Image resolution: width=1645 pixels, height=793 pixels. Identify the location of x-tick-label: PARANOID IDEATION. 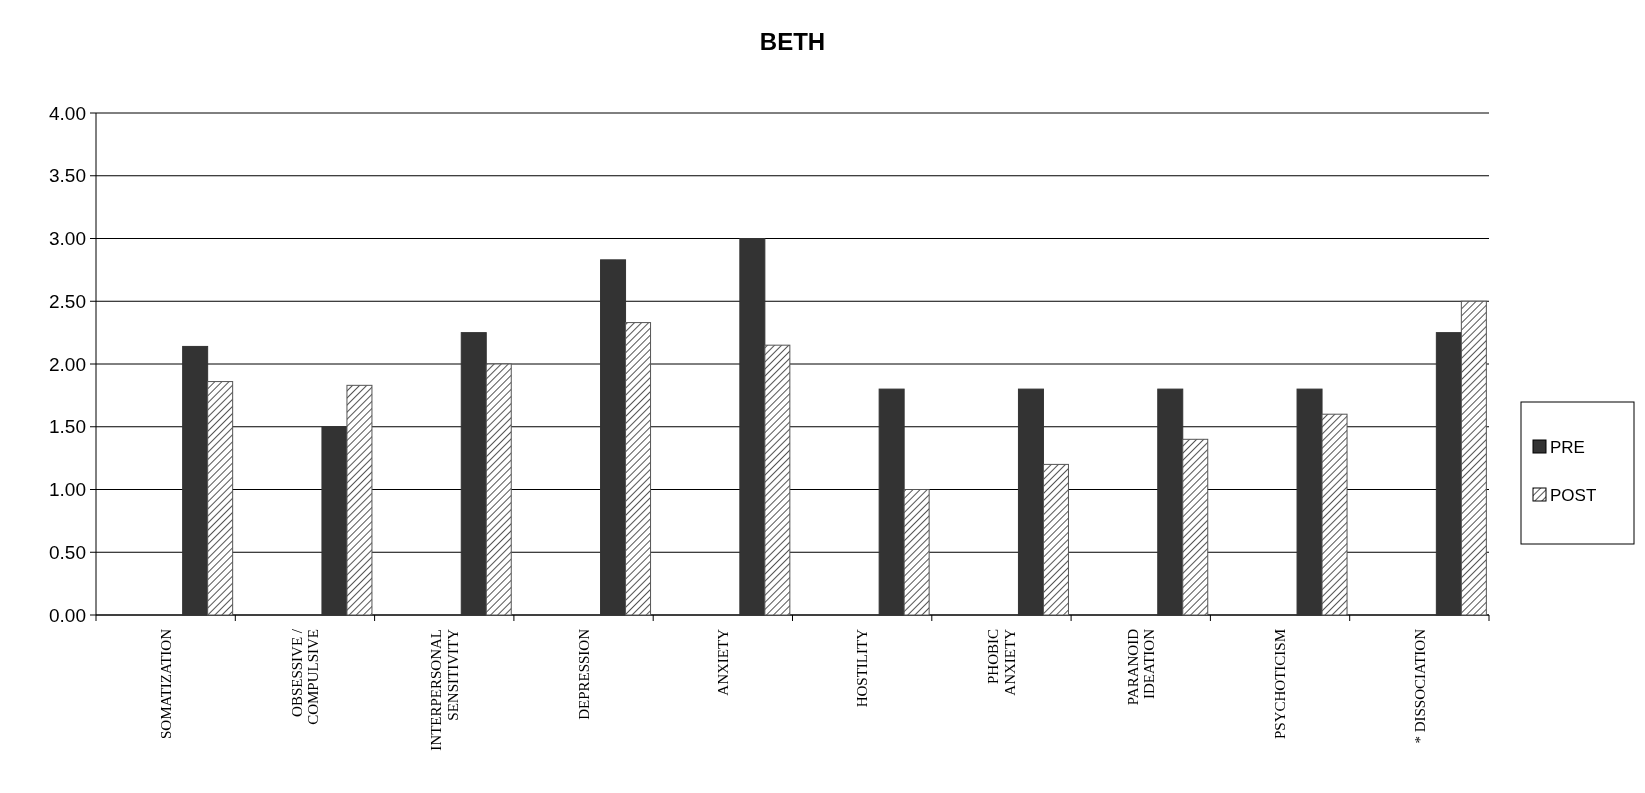
(1141, 667).